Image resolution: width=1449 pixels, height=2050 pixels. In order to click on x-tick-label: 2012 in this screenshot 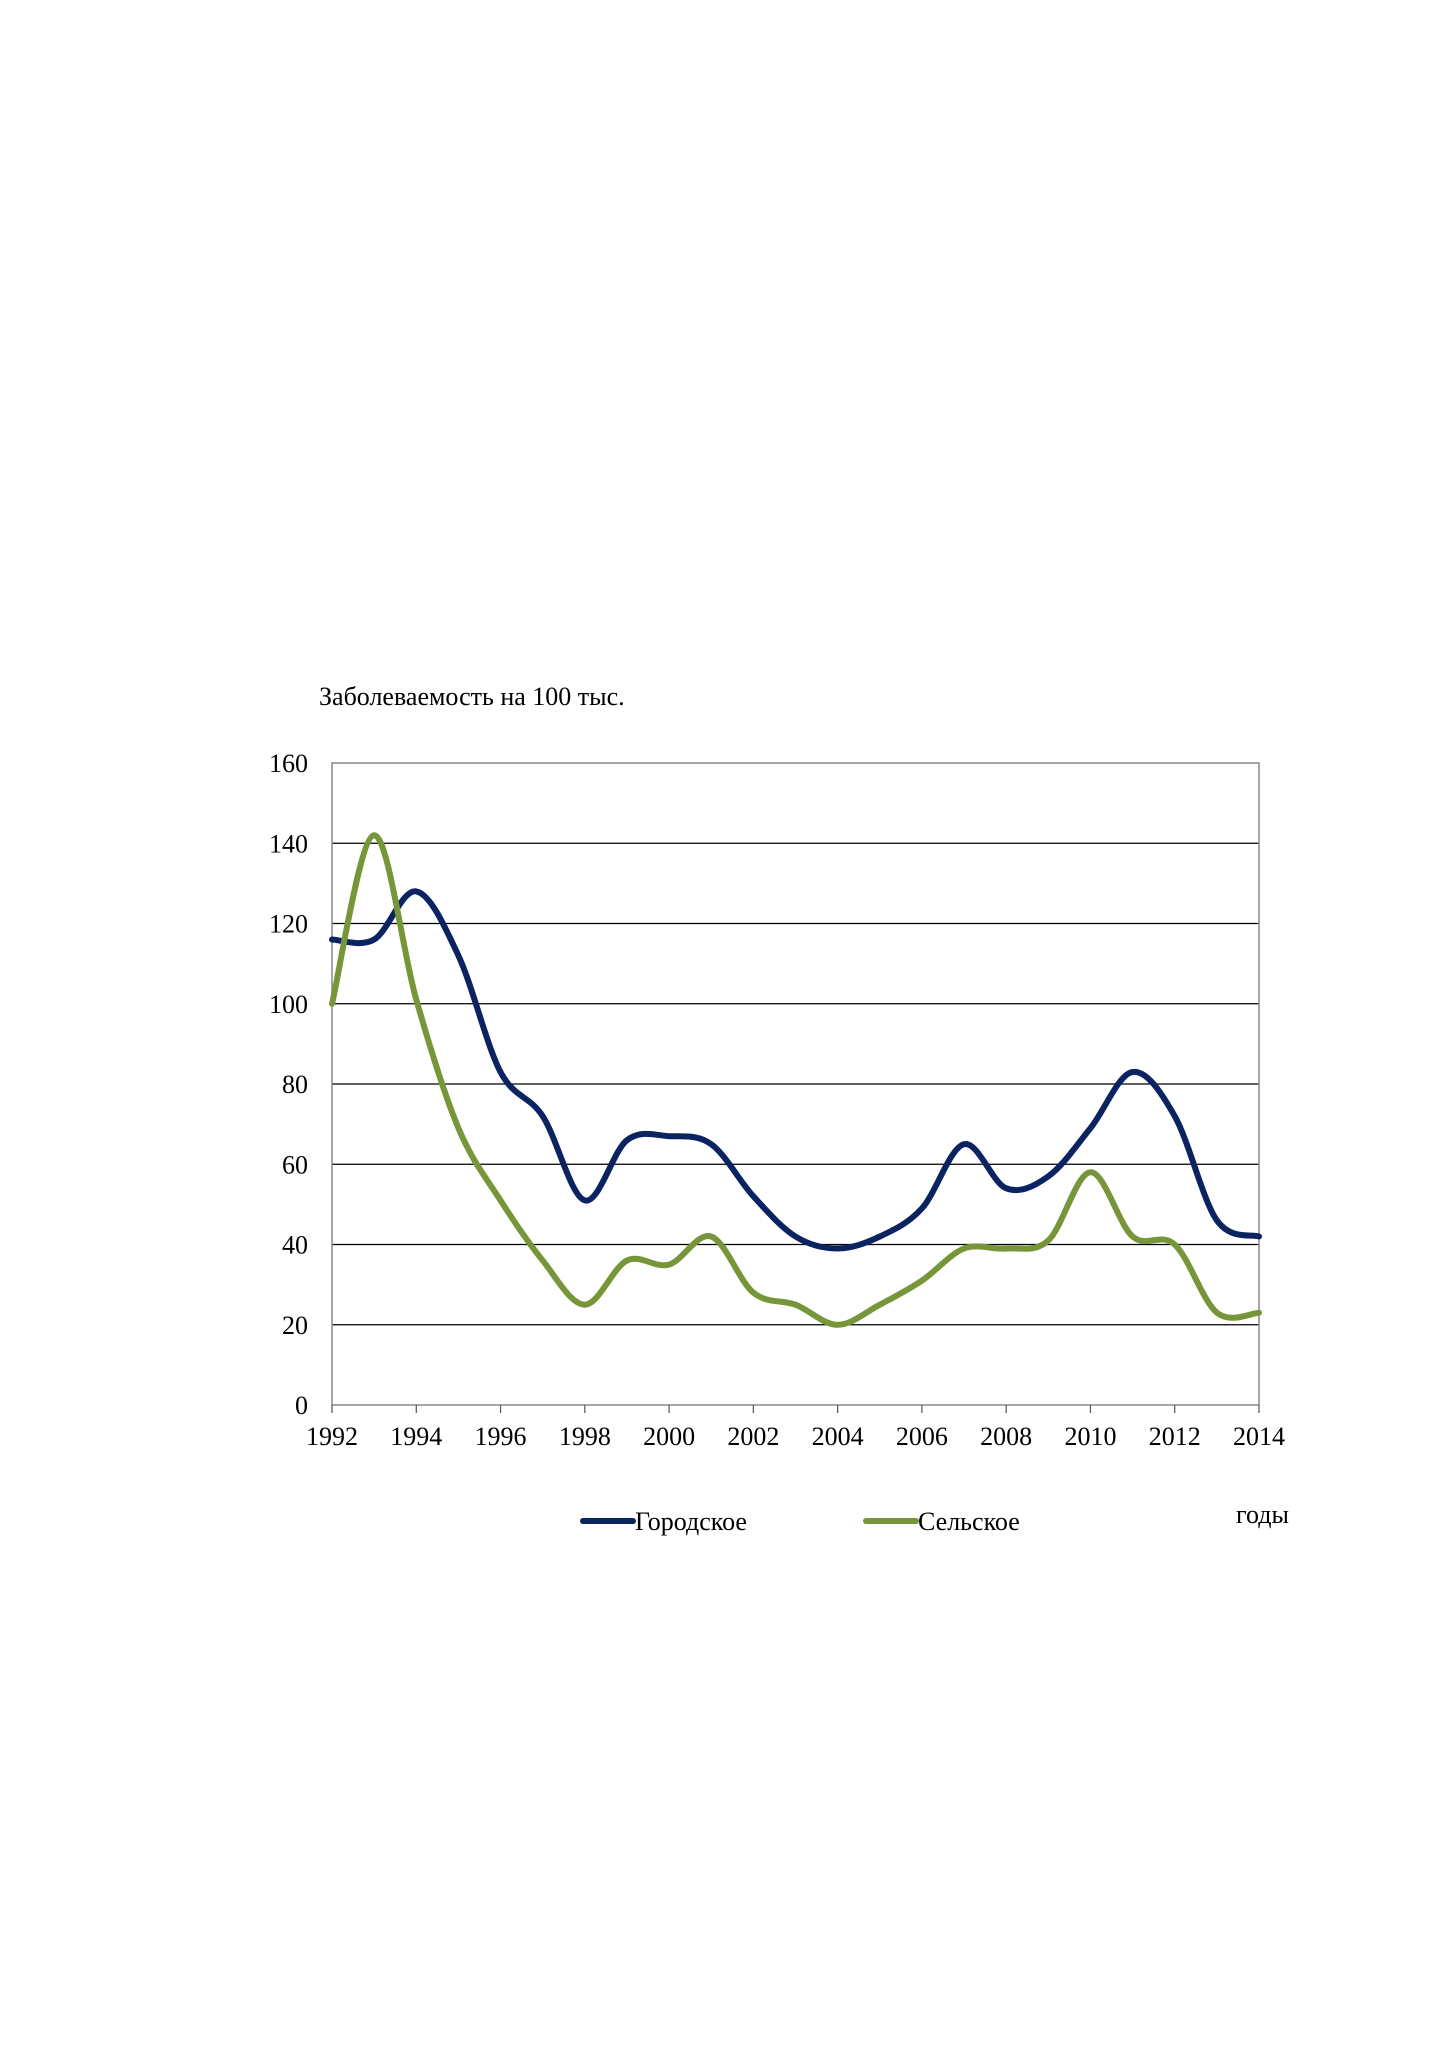, I will do `click(1175, 1436)`.